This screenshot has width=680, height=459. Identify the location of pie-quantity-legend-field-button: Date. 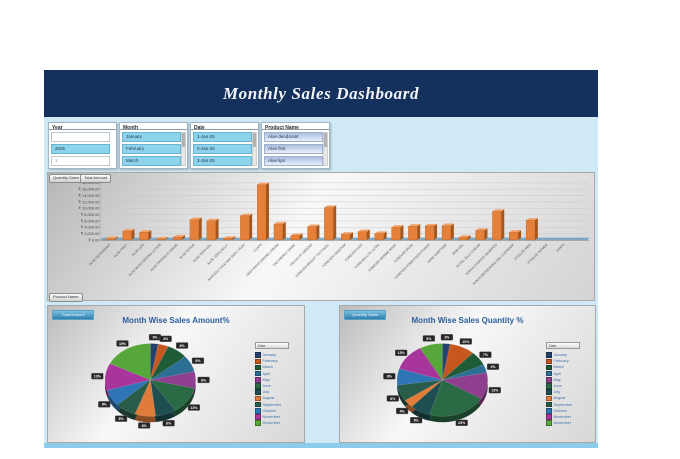
(563, 345).